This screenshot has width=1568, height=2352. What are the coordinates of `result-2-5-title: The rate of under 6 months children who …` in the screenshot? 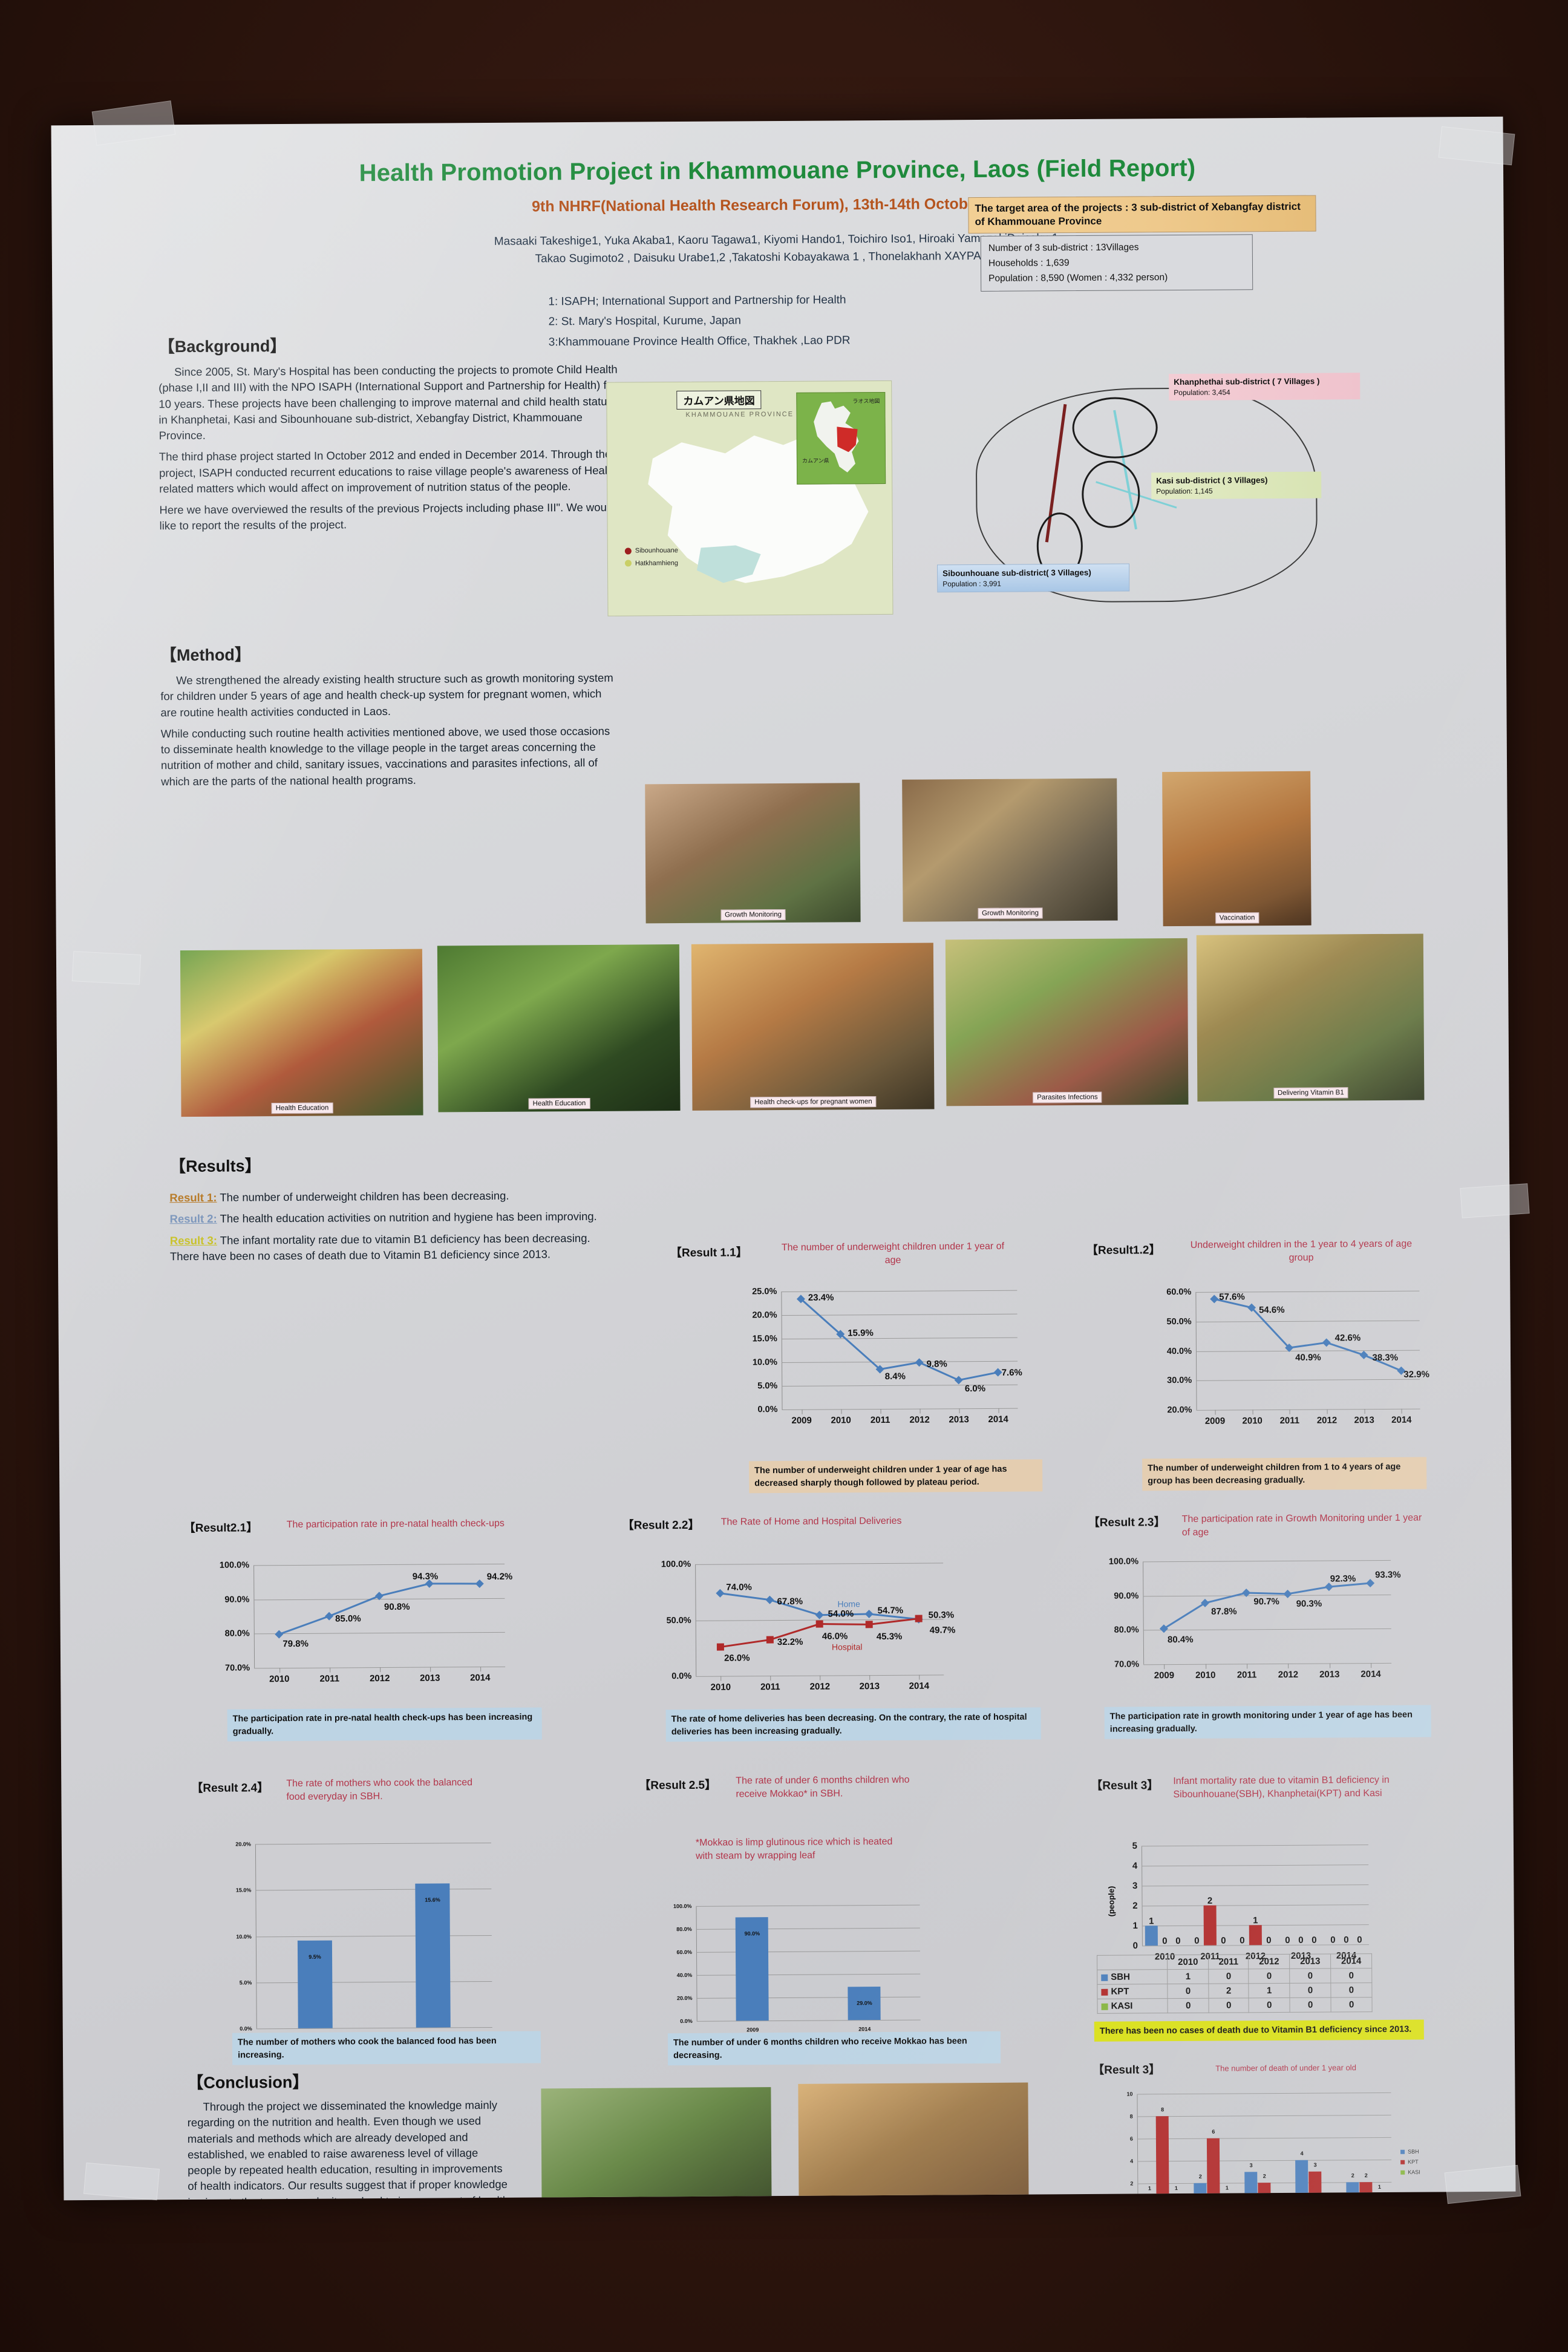 It's located at (823, 1787).